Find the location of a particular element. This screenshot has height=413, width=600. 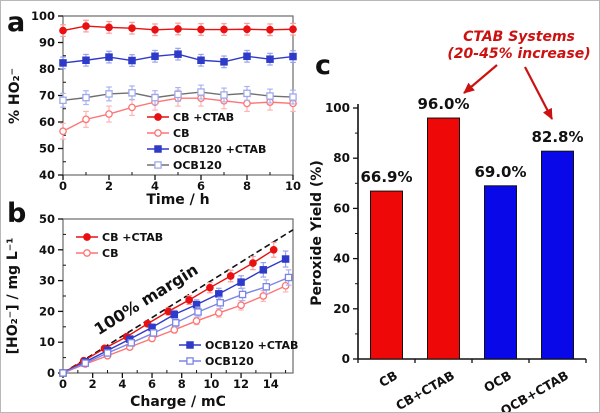

reference-line-100pct is located at coordinates (178, 301).